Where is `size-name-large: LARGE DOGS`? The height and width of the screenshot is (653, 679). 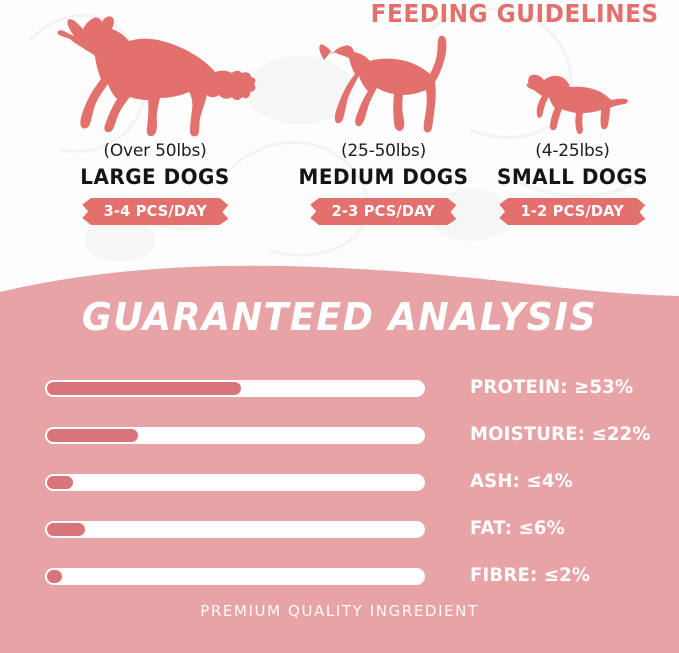
size-name-large: LARGE DOGS is located at coordinates (155, 177).